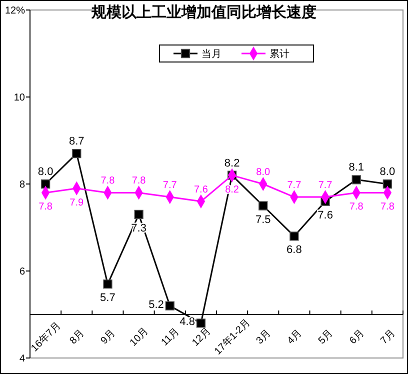 Image resolution: width=408 pixels, height=374 pixels. I want to click on y-tick-label: 10, so click(20, 98).